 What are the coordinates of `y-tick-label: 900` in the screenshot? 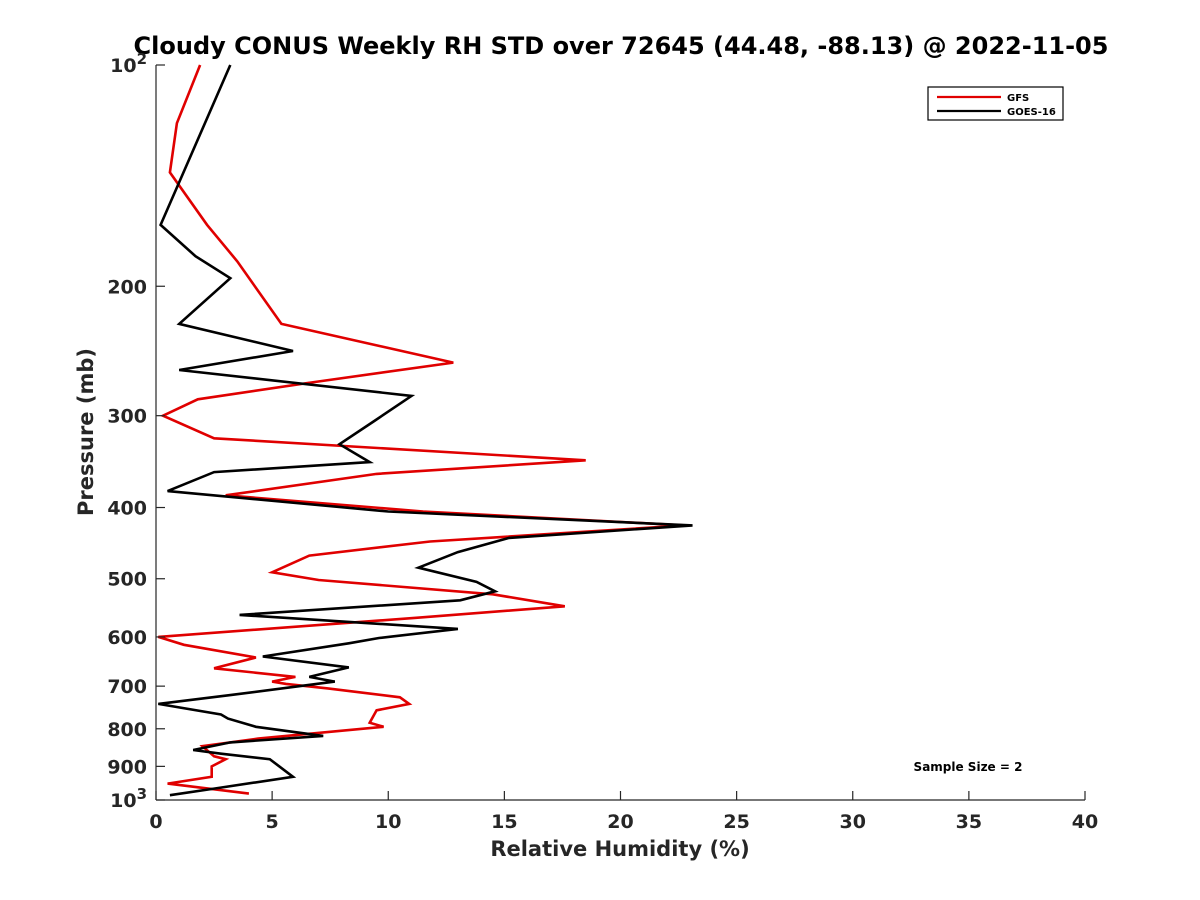 It's located at (127, 767).